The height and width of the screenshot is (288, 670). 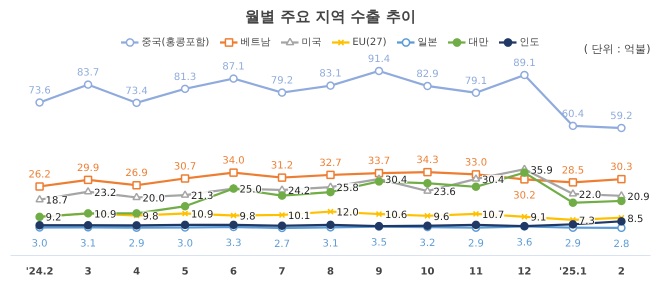 What do you see at coordinates (573, 272) in the screenshot?
I see `x-tick-label: '25.1` at bounding box center [573, 272].